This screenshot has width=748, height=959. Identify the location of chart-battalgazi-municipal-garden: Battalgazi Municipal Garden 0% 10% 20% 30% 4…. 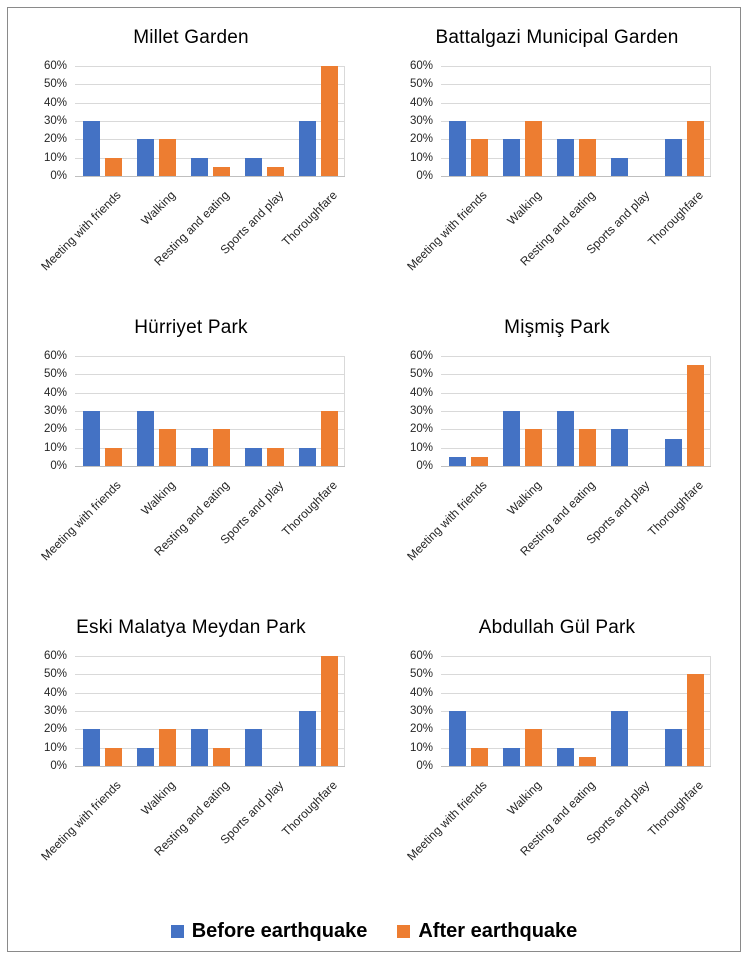
(557, 153).